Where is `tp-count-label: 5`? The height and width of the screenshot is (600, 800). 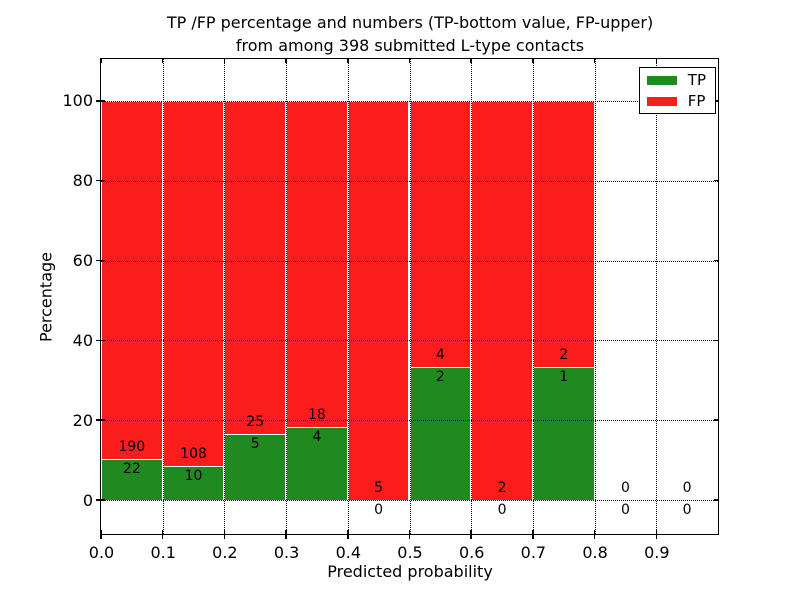 tp-count-label: 5 is located at coordinates (255, 443).